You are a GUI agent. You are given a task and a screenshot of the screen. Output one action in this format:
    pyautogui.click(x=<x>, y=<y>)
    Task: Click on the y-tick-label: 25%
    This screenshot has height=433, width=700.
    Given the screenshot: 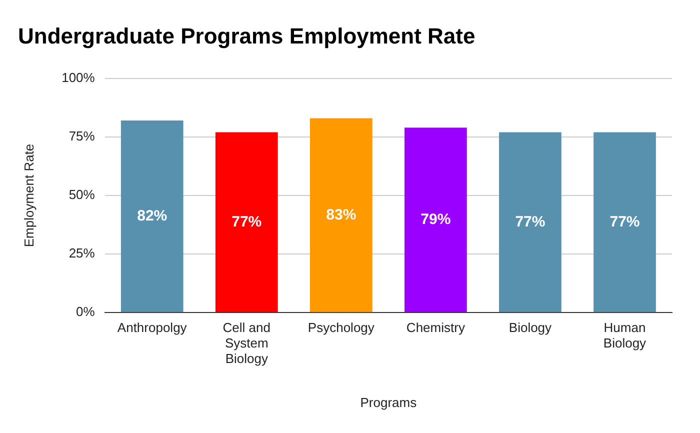 What is the action you would take?
    pyautogui.click(x=82, y=253)
    